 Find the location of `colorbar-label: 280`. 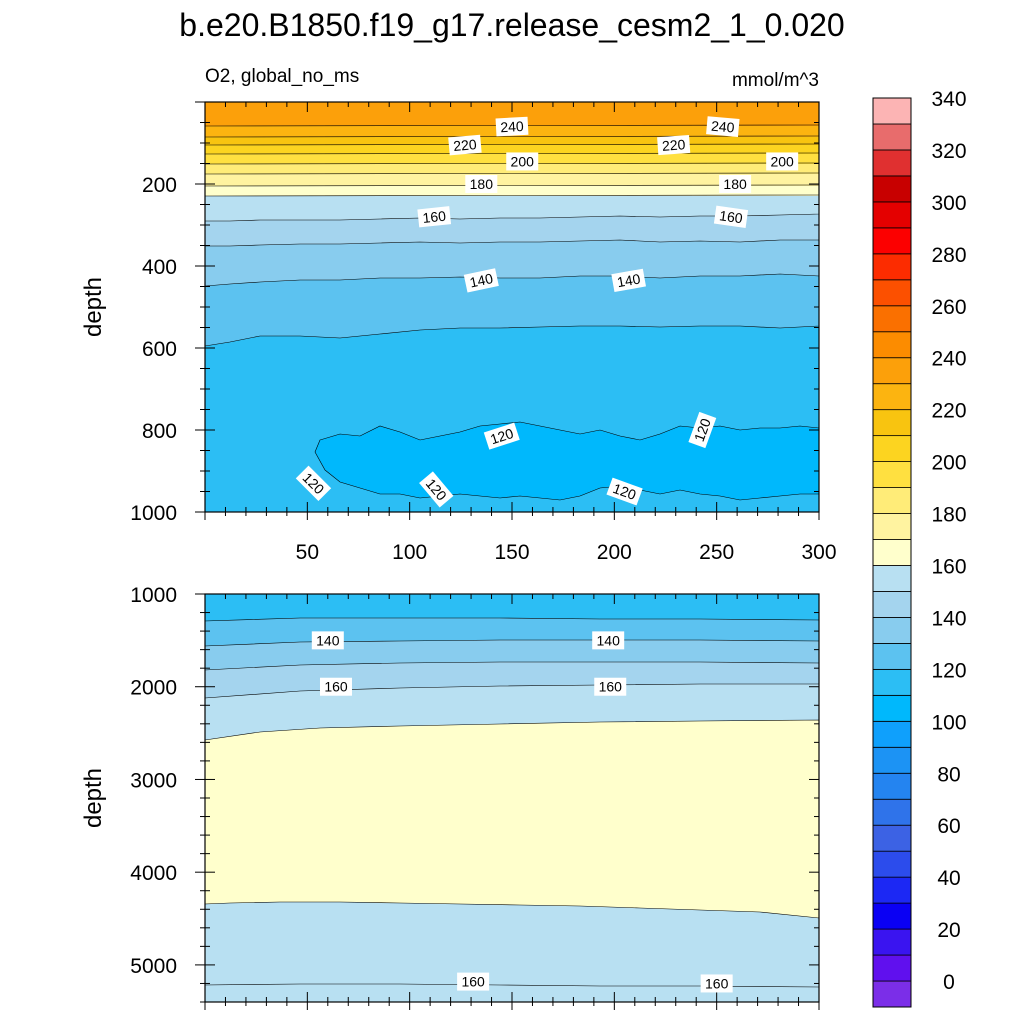

colorbar-label: 280 is located at coordinates (948, 255).